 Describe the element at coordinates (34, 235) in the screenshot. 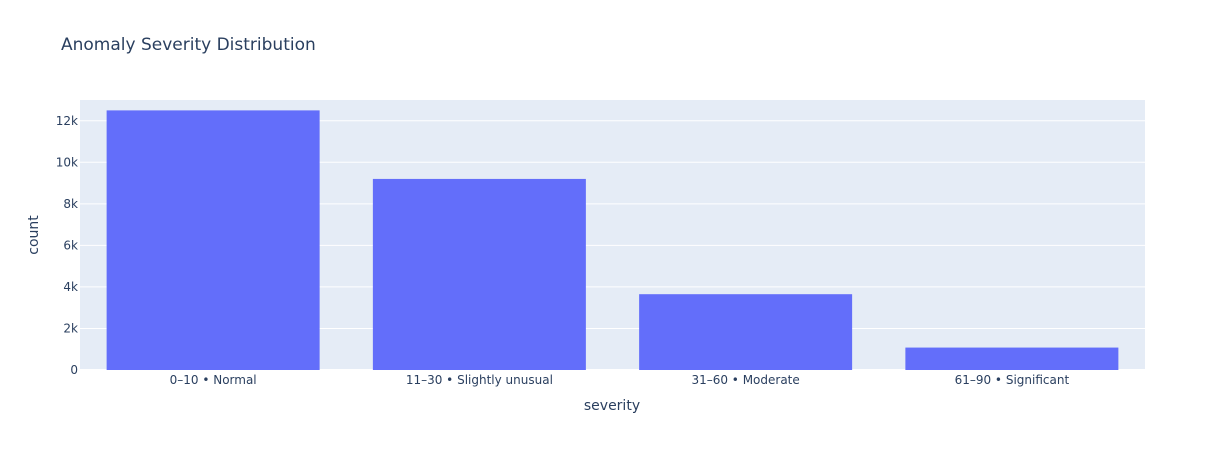

I see `y-axis-title: count` at that location.